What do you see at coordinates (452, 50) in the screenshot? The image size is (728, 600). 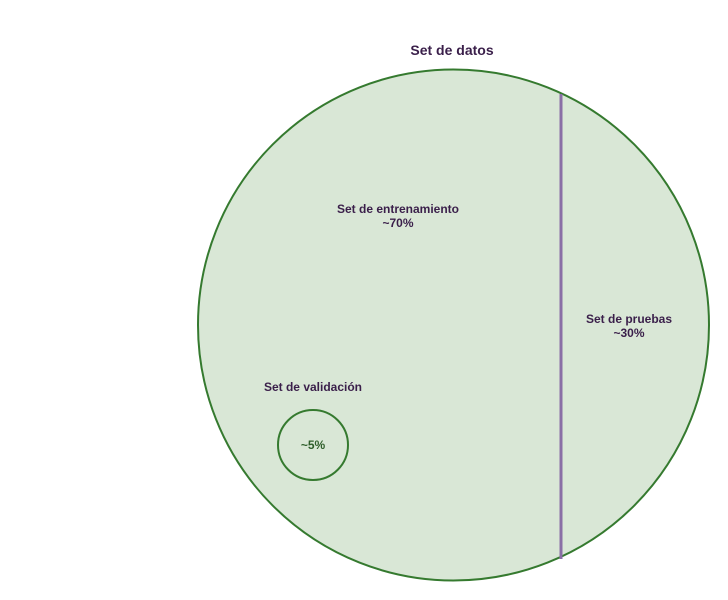 I see `diagram-title: Set de datos` at bounding box center [452, 50].